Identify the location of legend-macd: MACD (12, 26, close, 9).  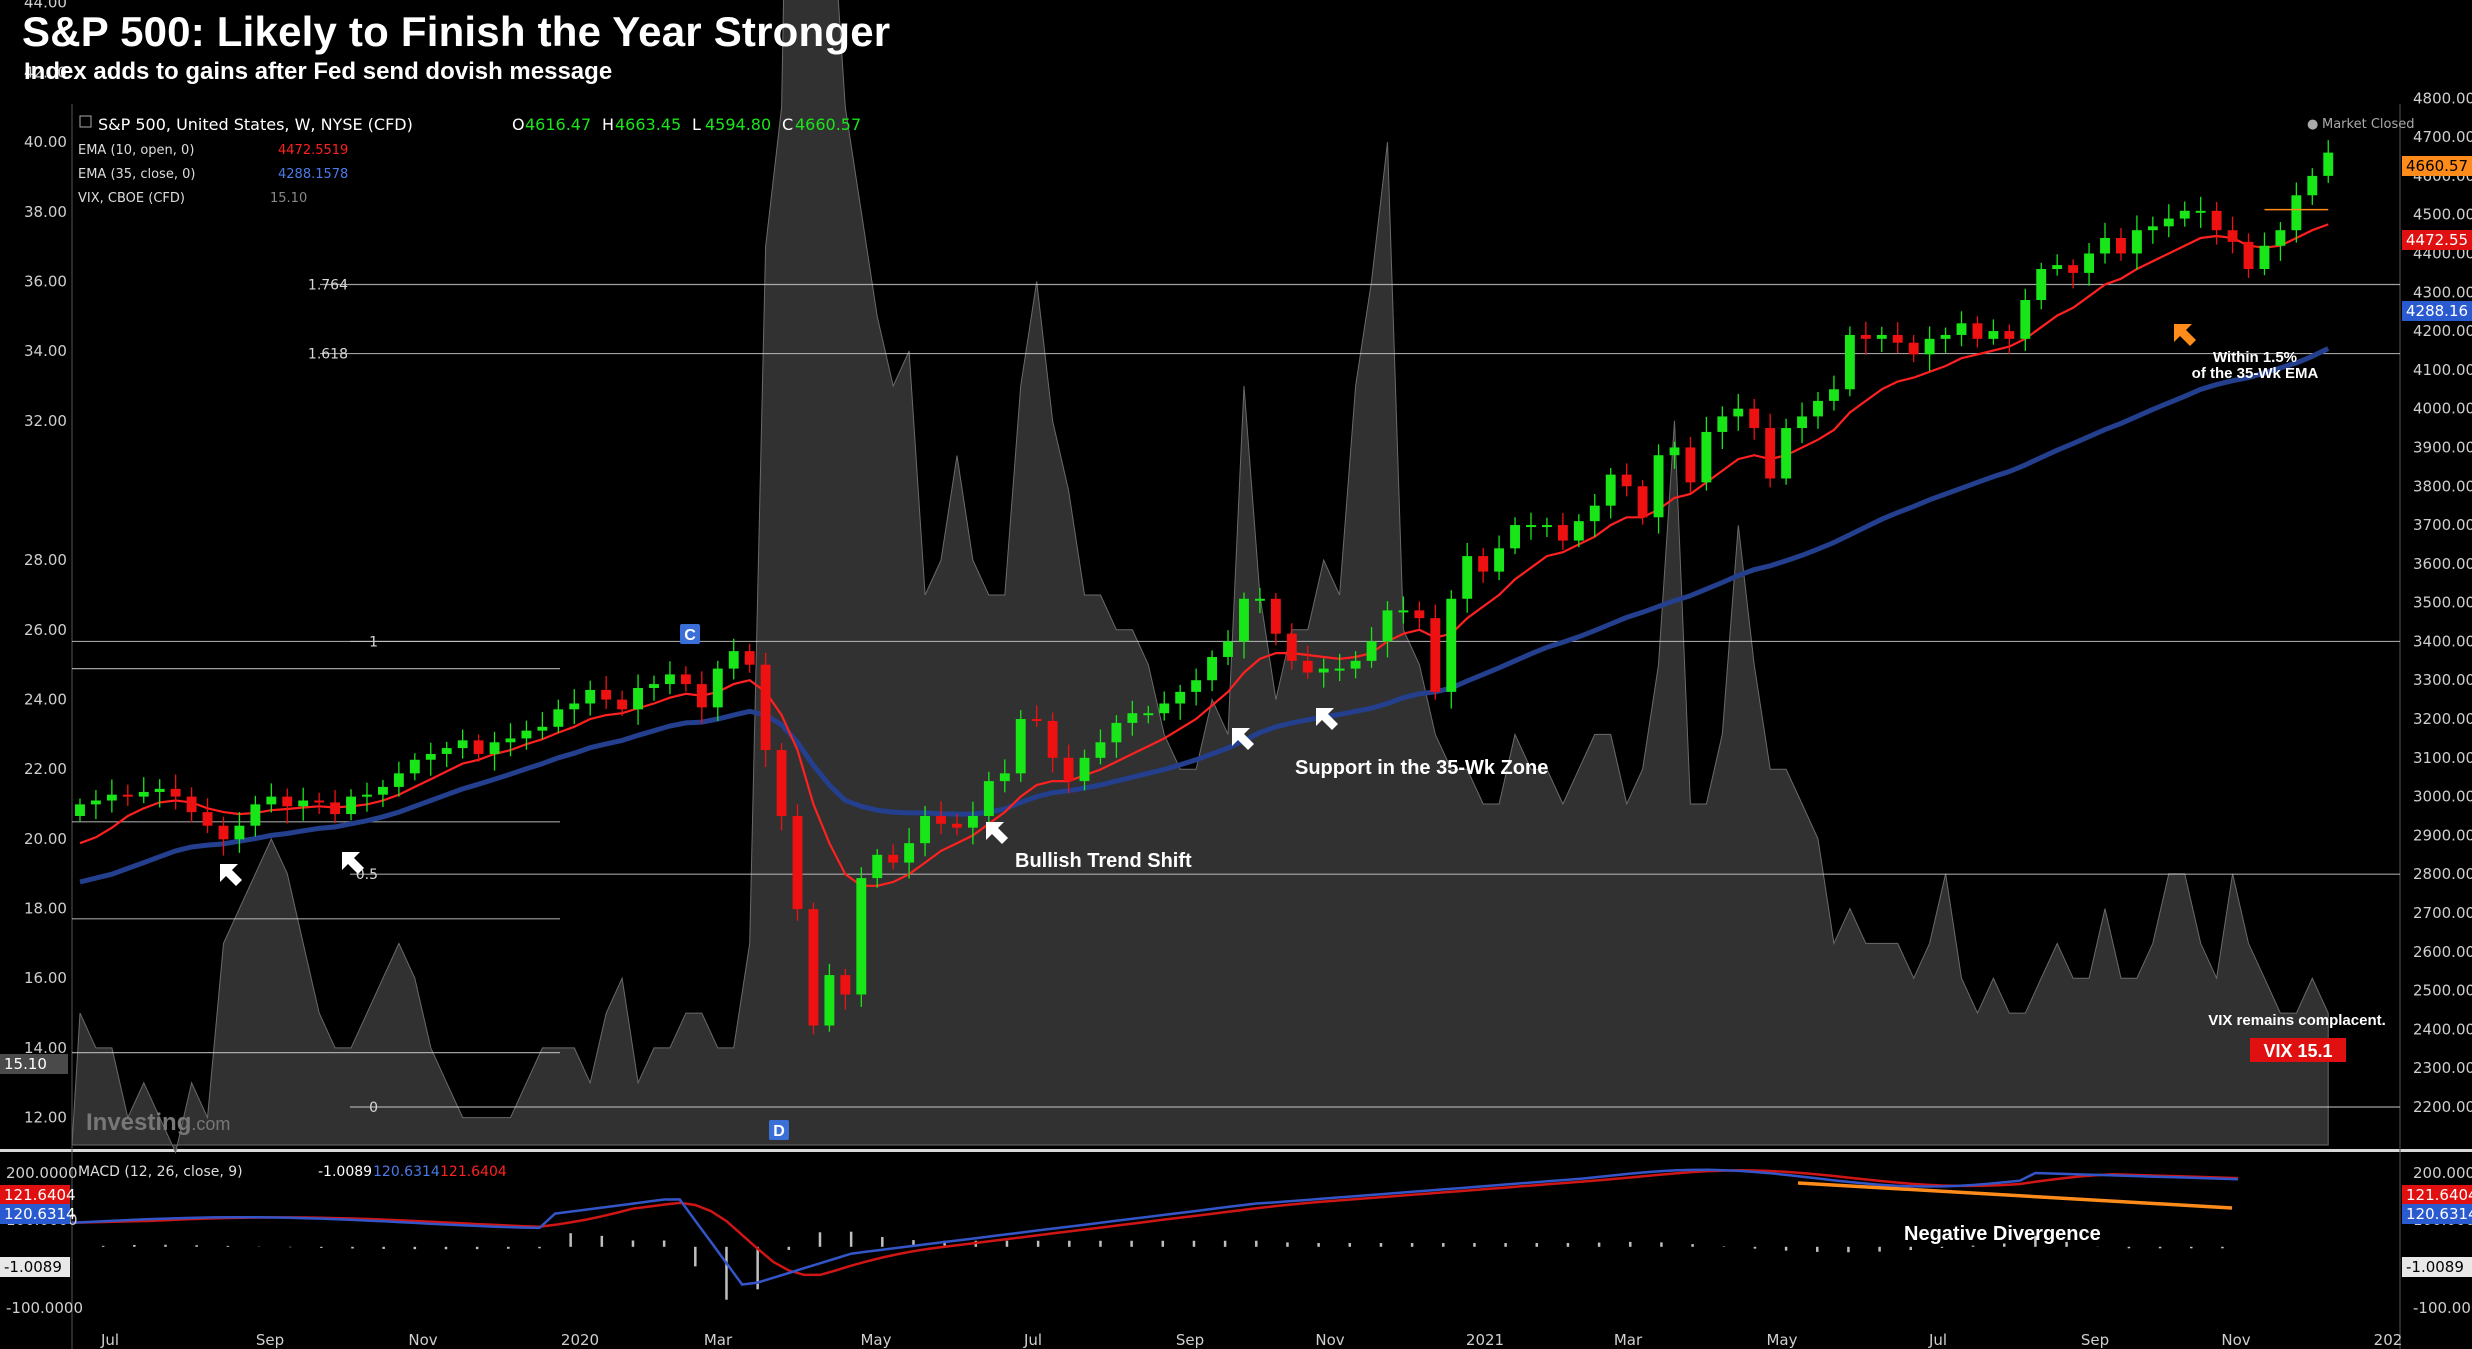
(160, 1172).